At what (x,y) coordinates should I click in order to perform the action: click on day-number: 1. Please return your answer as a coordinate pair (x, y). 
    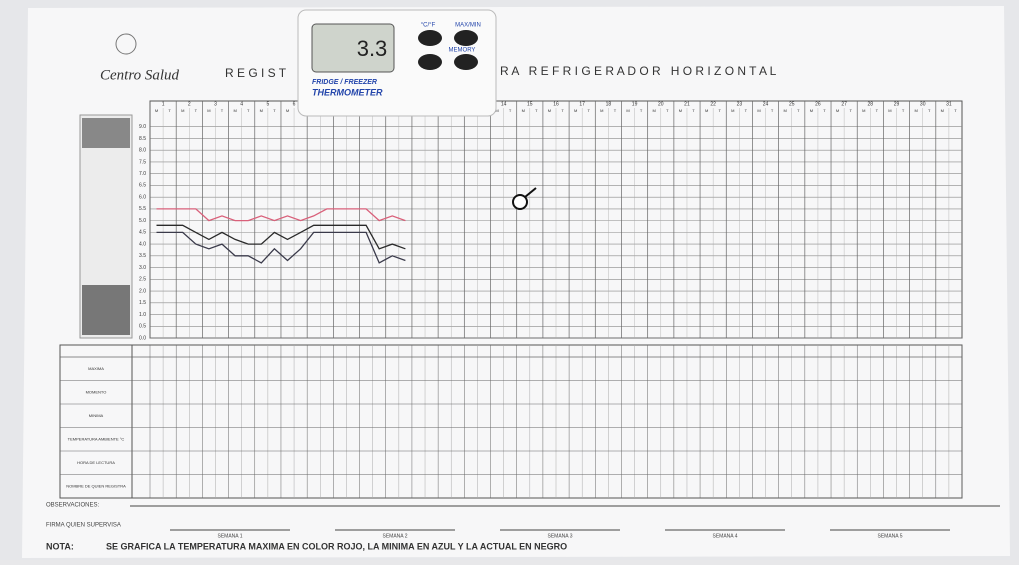
    Looking at the image, I should click on (163, 104).